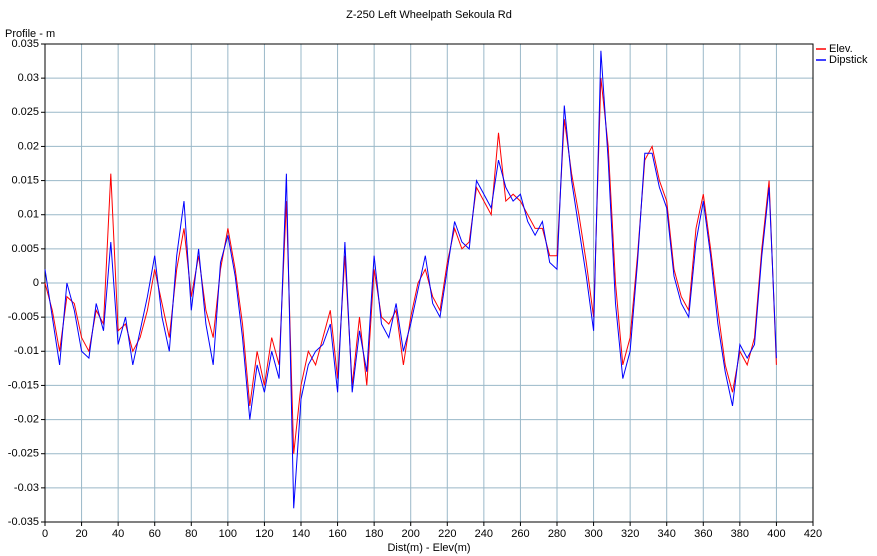  What do you see at coordinates (337, 534) in the screenshot?
I see `x-tick-label: 160` at bounding box center [337, 534].